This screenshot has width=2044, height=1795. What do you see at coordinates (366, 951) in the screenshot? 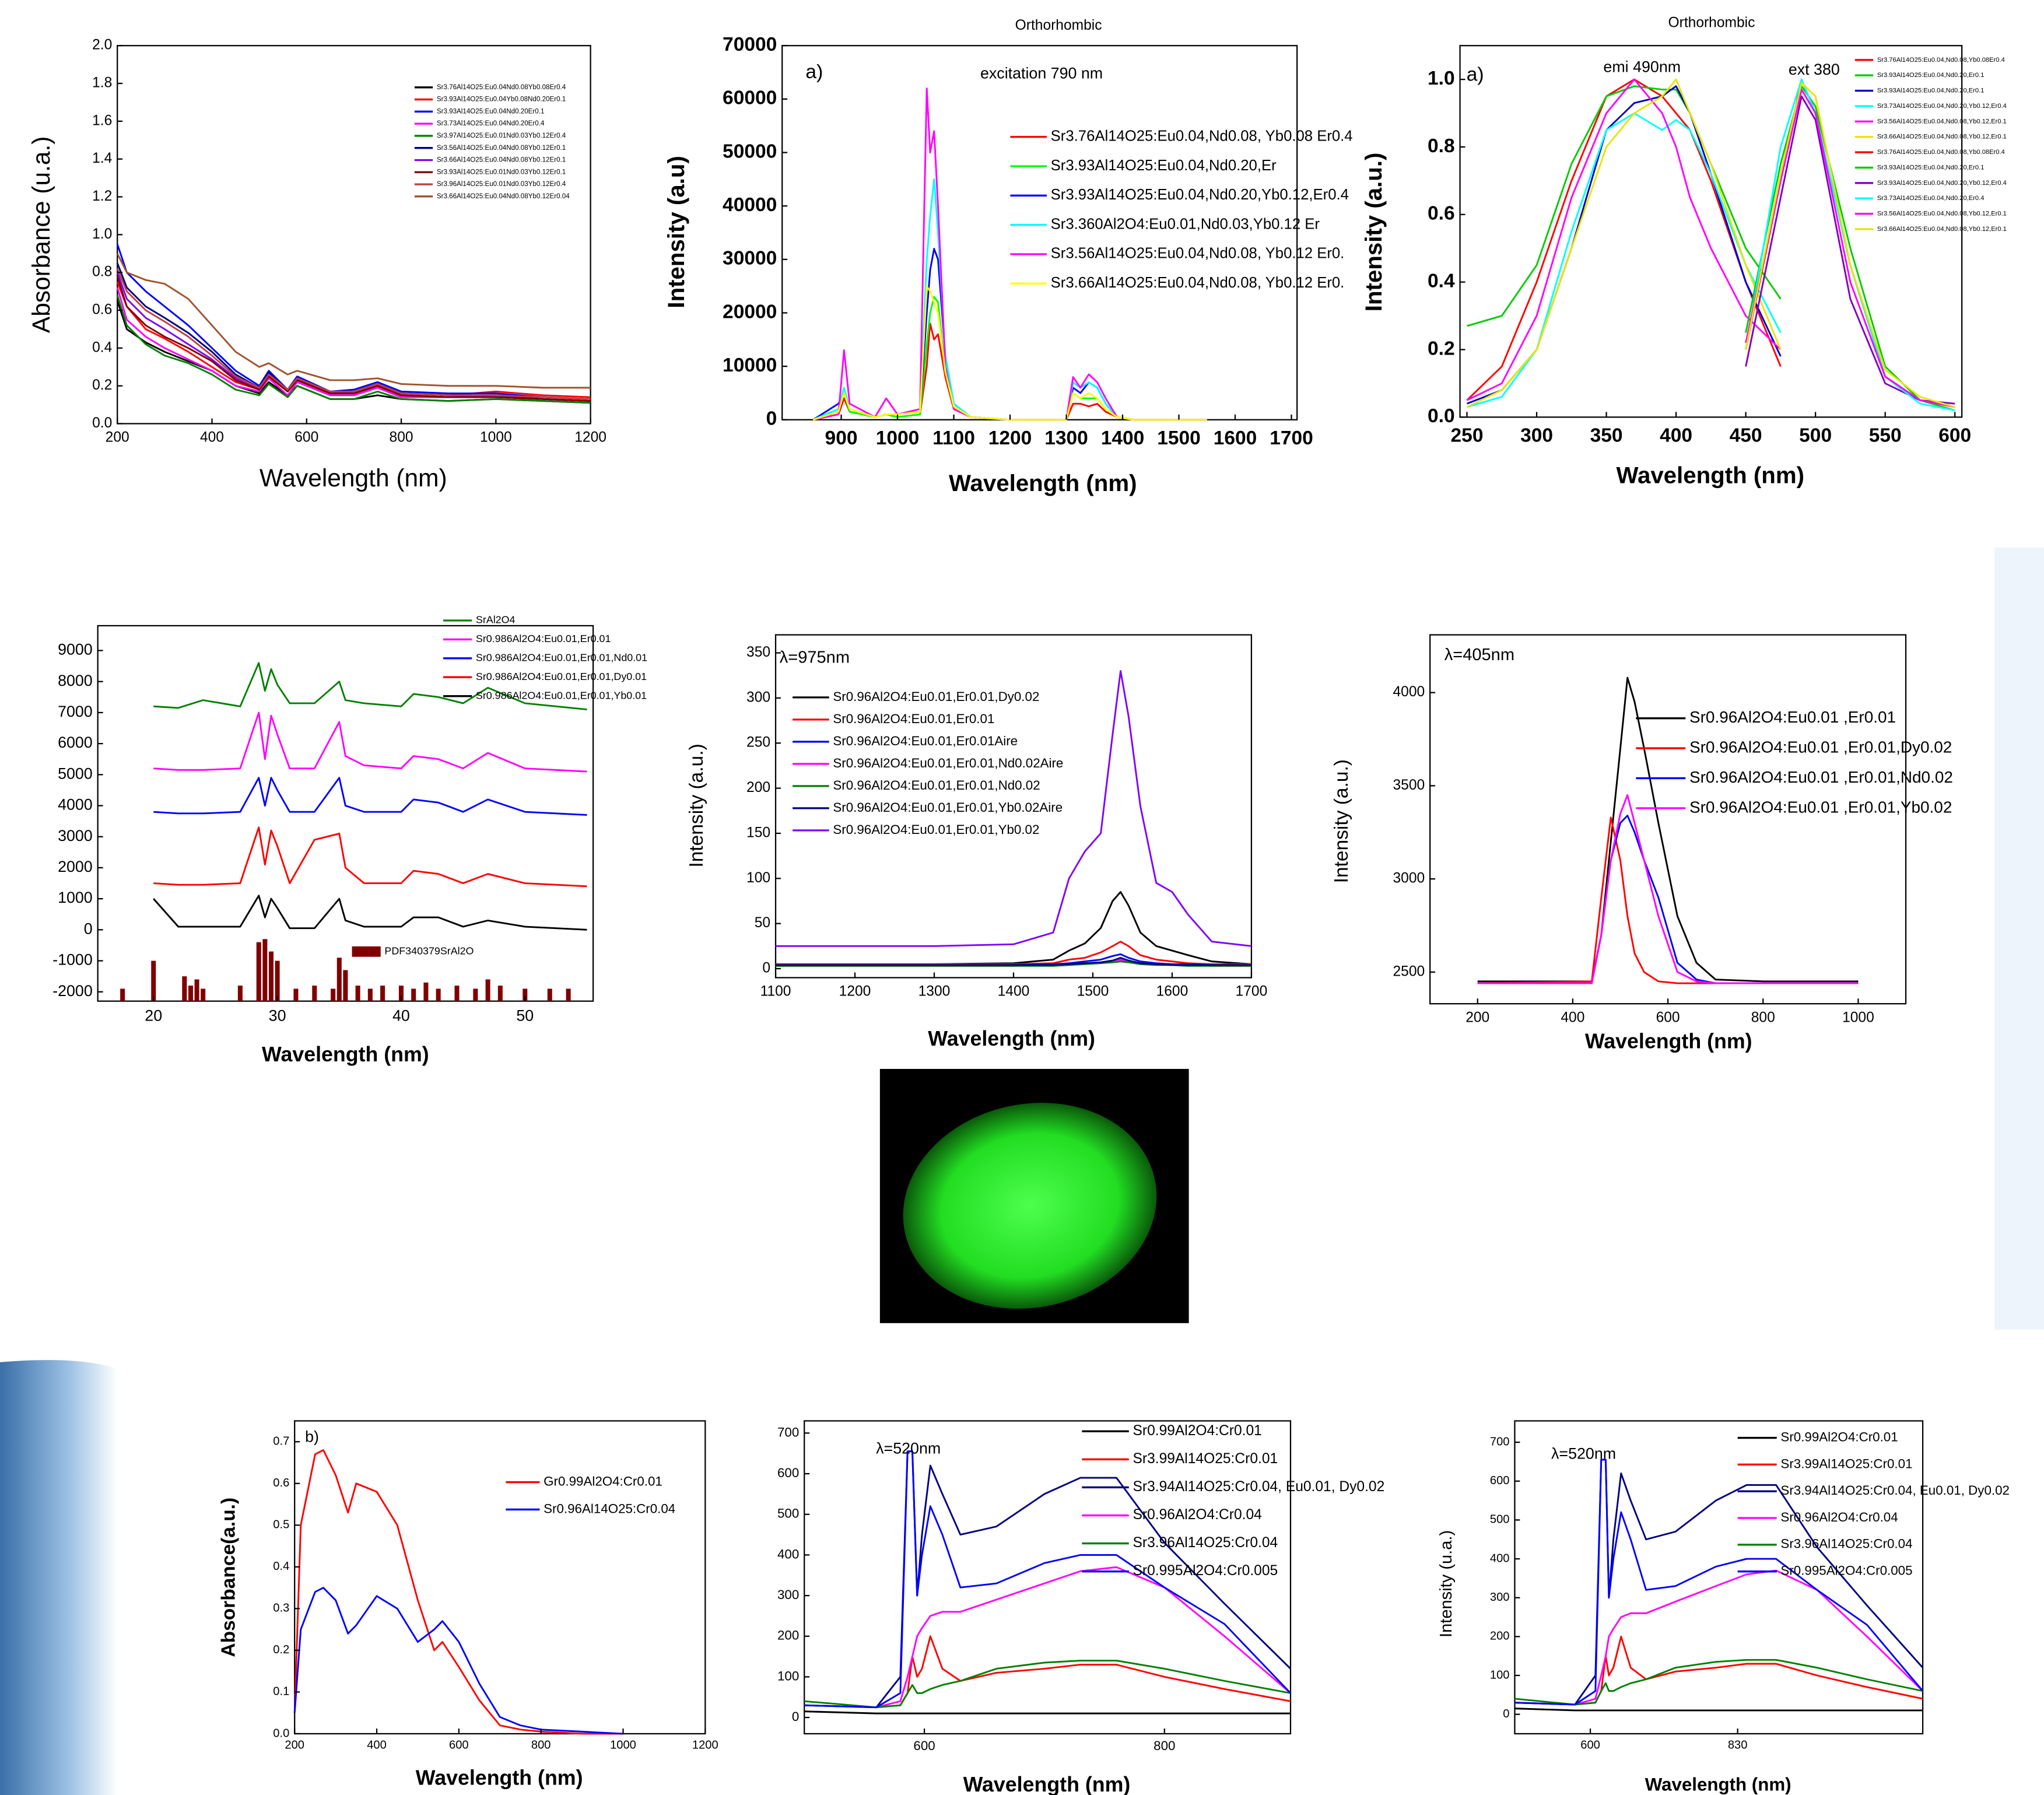
I see `legend-swatch` at bounding box center [366, 951].